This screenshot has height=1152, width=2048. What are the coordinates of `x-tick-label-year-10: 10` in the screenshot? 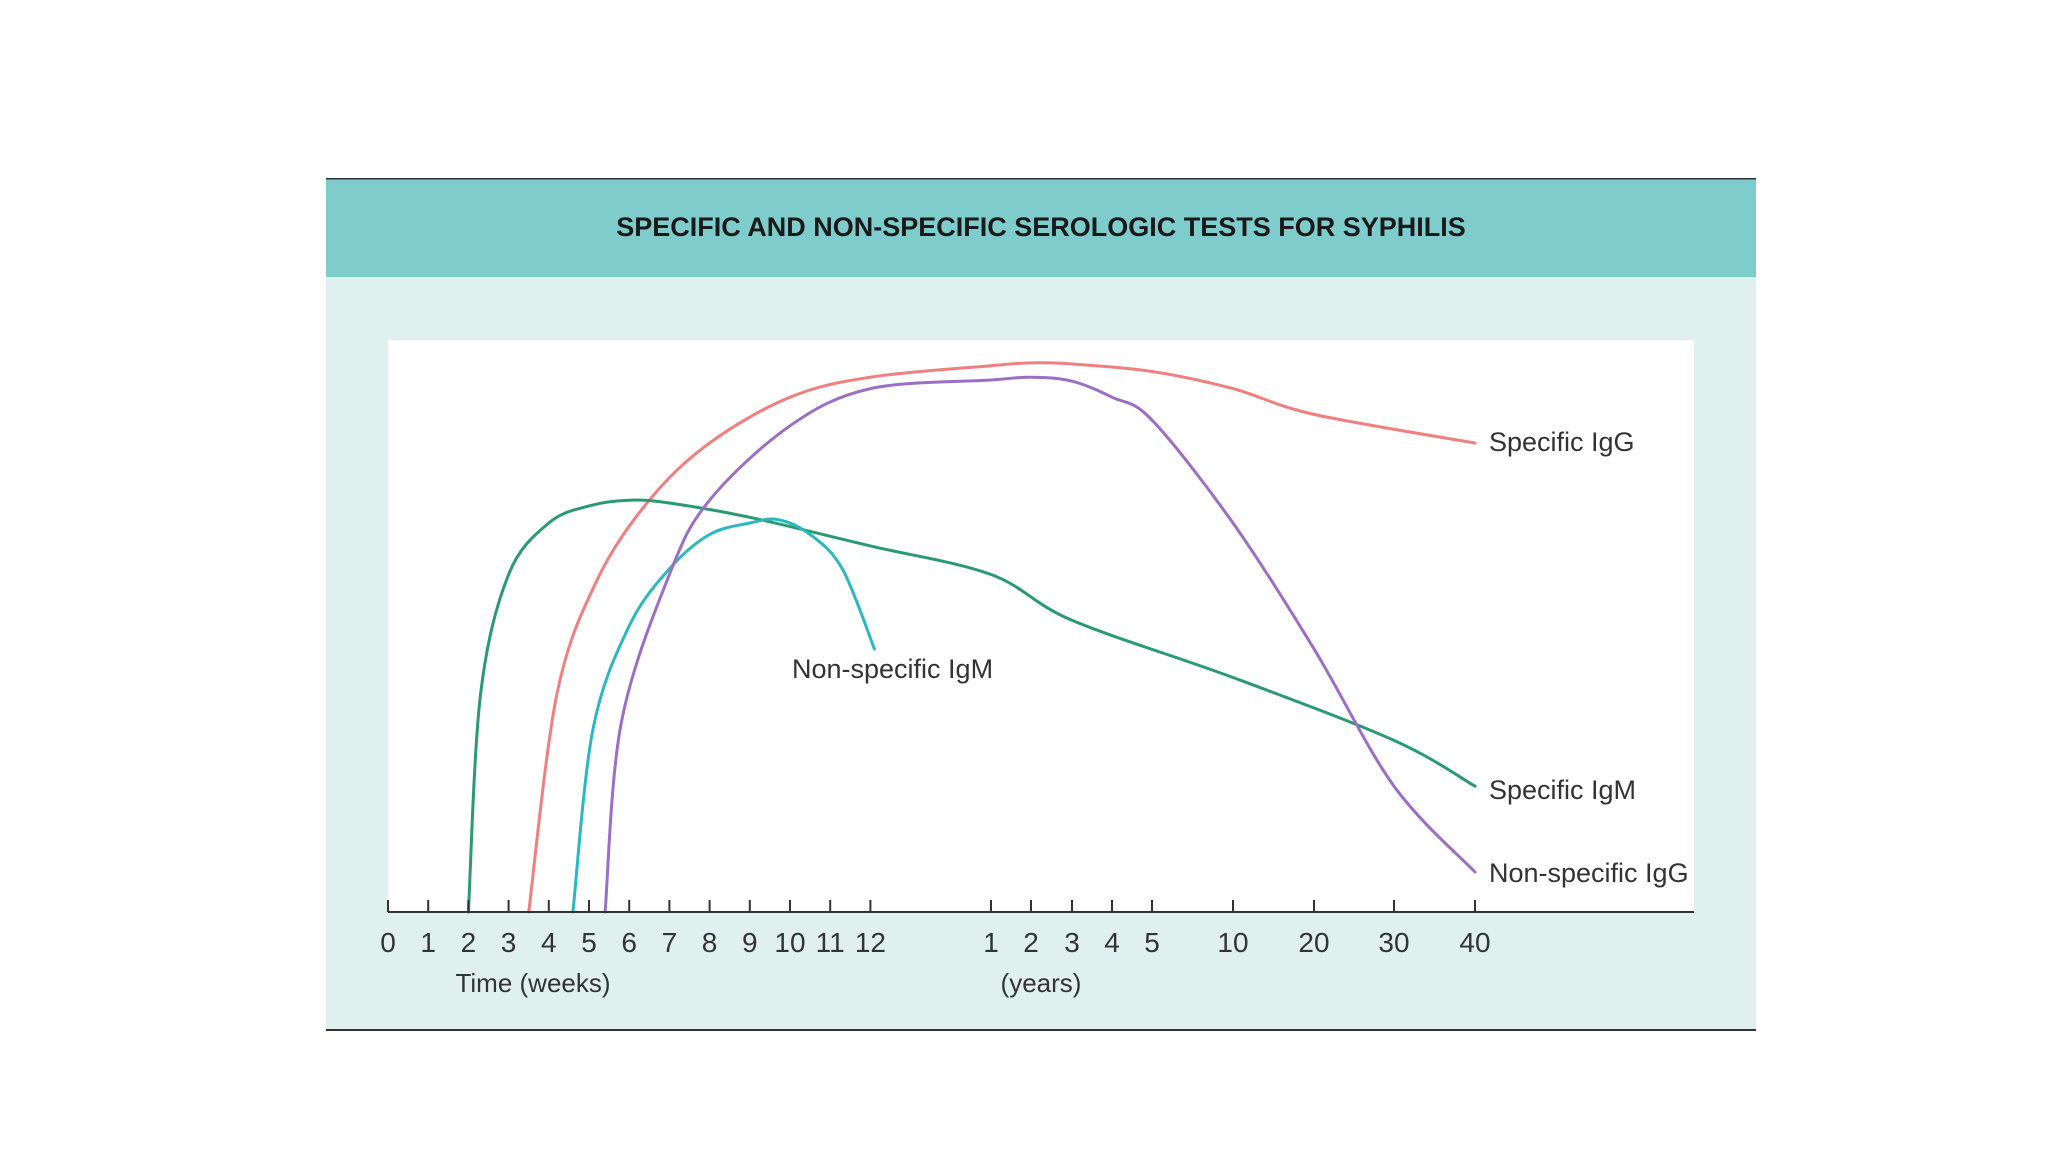 It's located at (1232, 942).